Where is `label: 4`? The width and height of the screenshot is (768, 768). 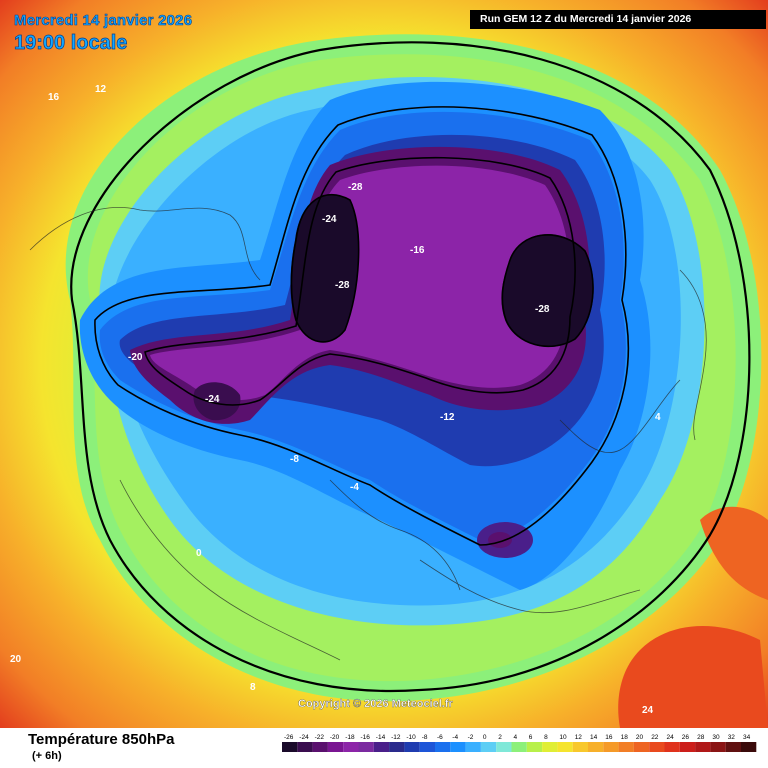 label: 4 is located at coordinates (658, 417).